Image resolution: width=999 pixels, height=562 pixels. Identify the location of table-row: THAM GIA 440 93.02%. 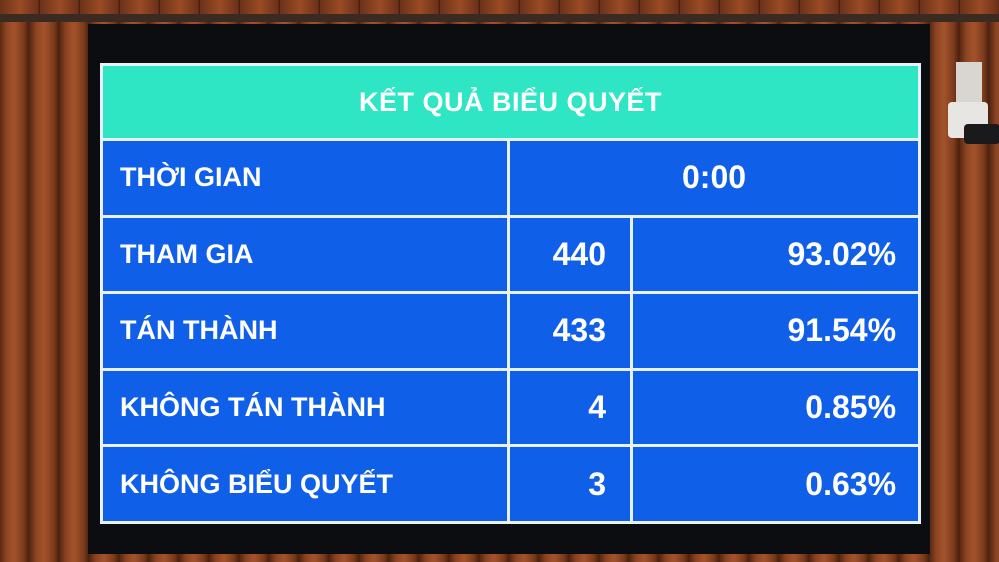
(511, 254).